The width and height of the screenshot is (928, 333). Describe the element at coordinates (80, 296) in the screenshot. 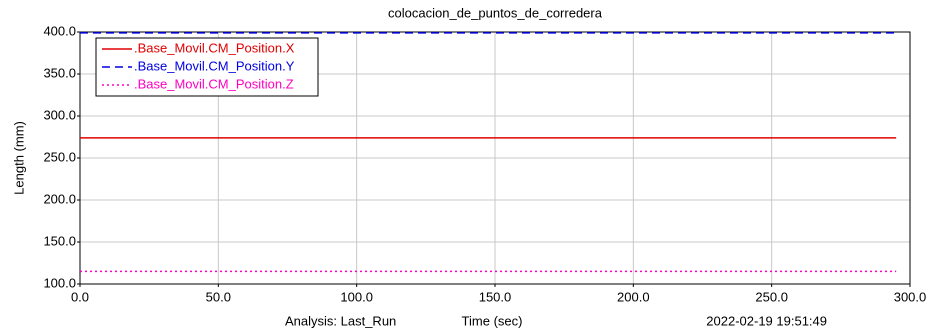

I see `x-tick-label: 0.0` at that location.